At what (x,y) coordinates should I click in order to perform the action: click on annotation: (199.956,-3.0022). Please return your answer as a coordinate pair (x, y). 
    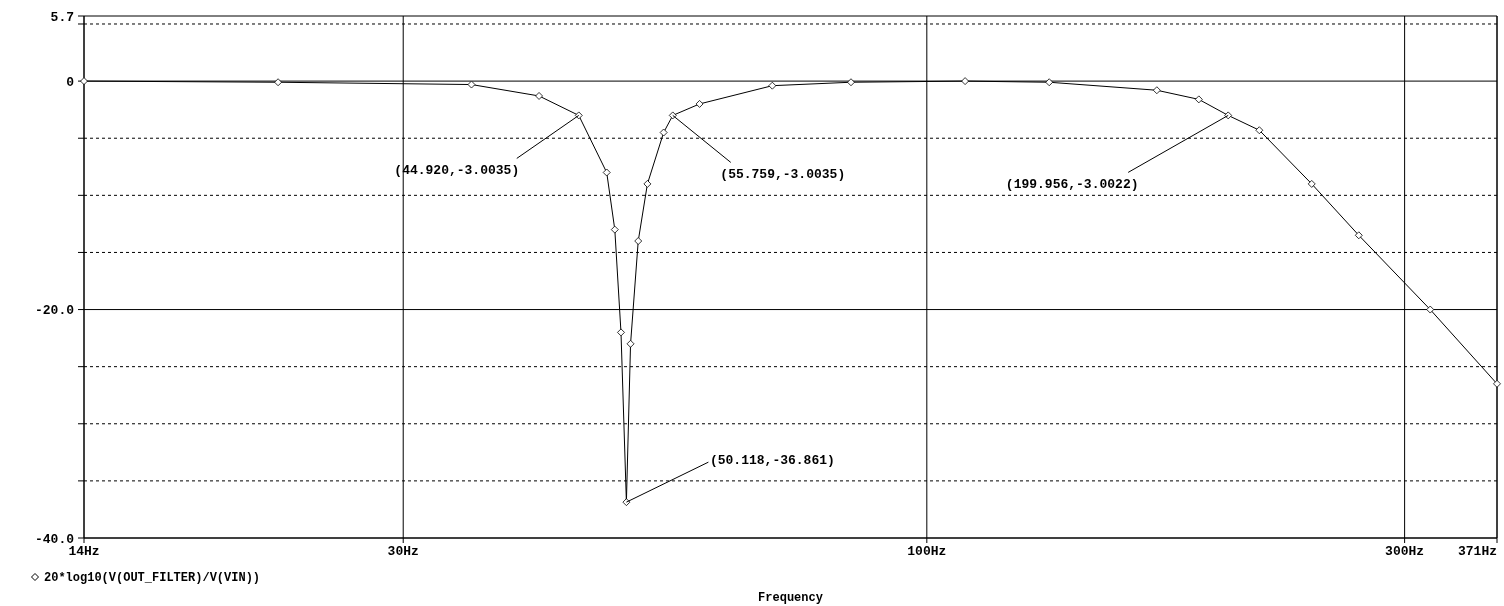
    Looking at the image, I should click on (1072, 184).